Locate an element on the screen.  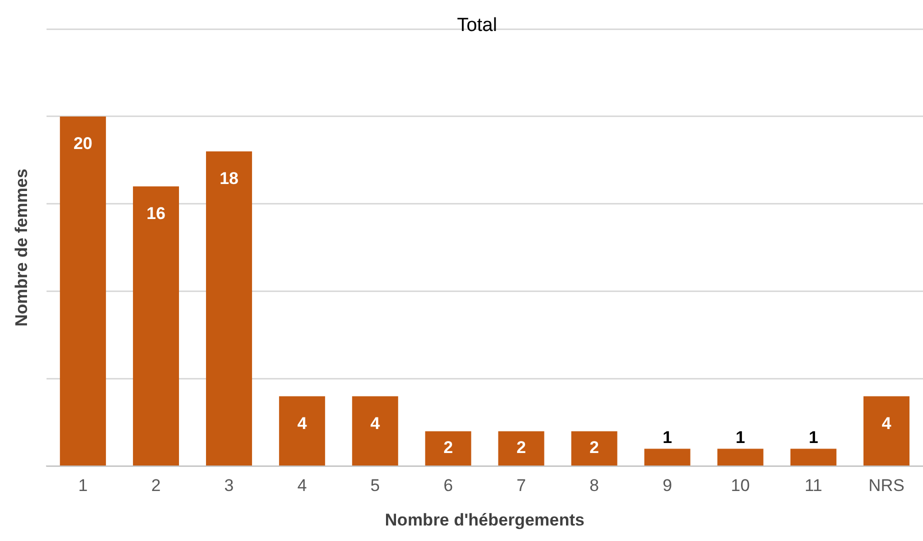
data-label: 20 is located at coordinates (82, 144).